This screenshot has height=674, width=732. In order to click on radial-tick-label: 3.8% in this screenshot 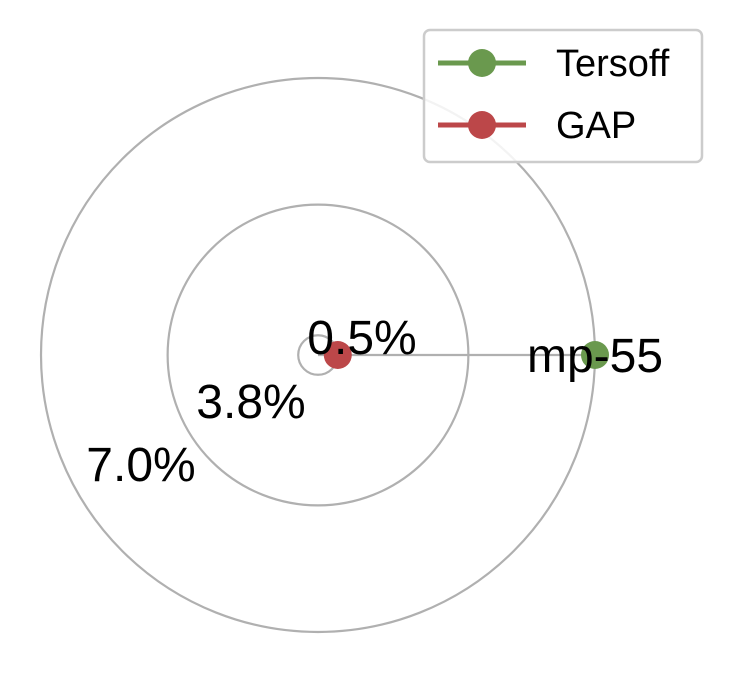, I will do `click(250, 402)`.